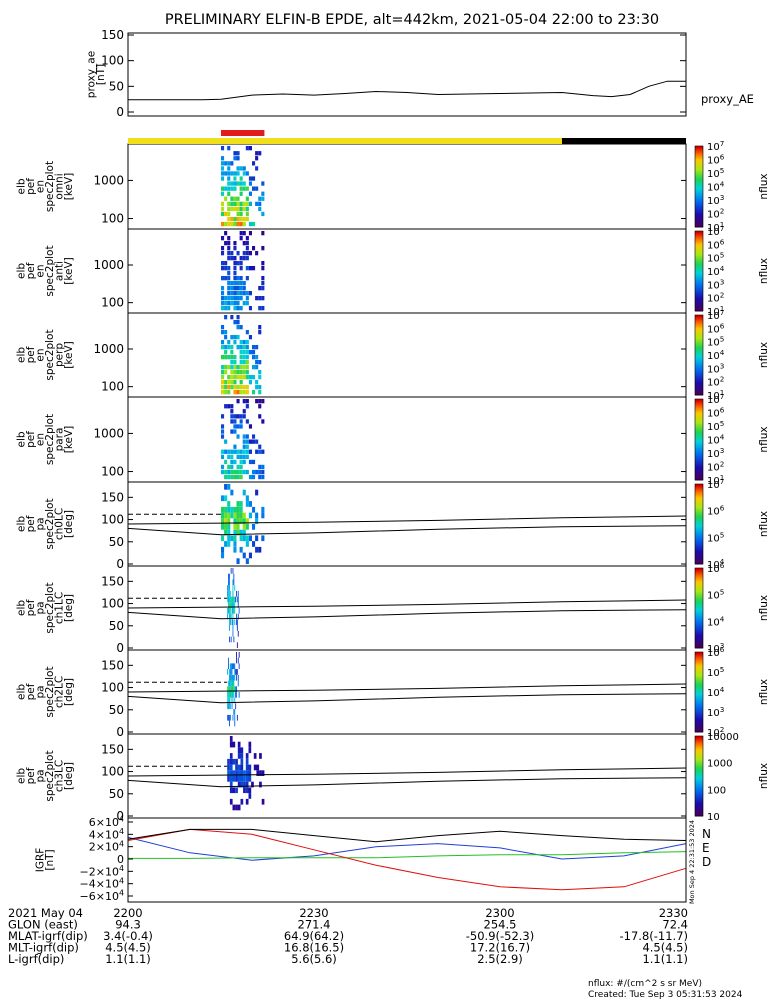  I want to click on colorbar-tick-label: 10³, so click(715, 453).